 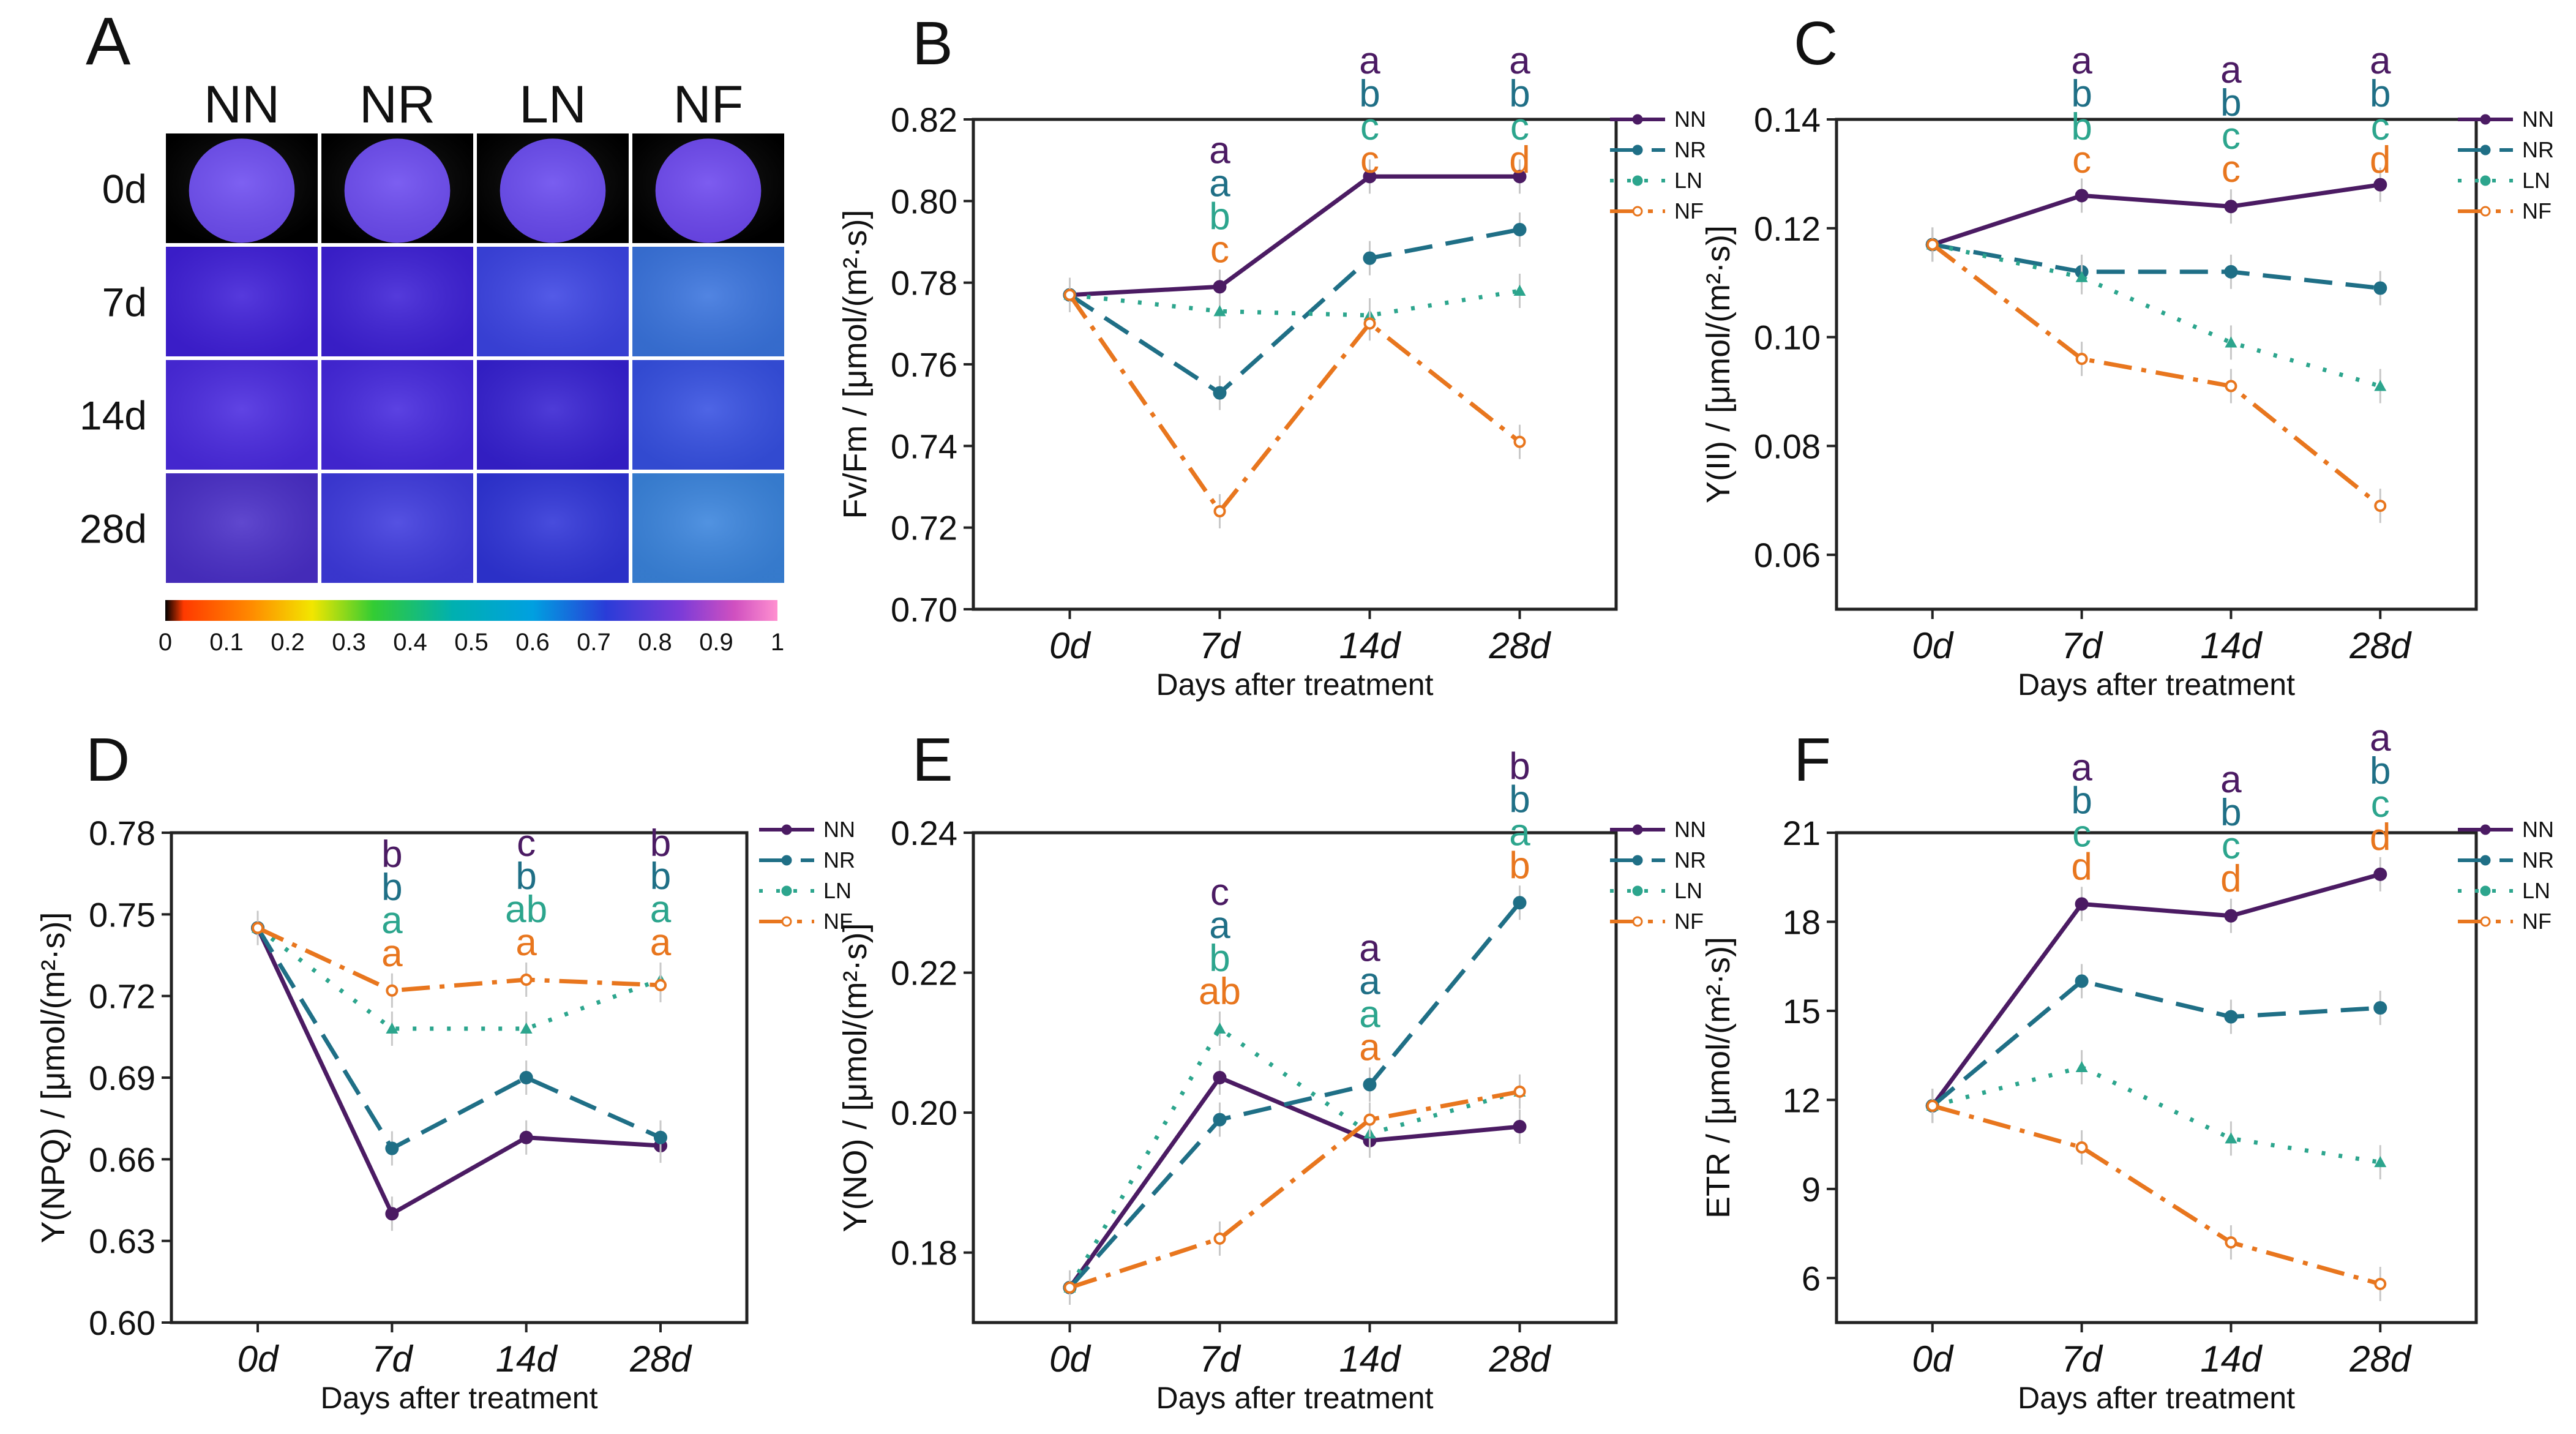 What do you see at coordinates (1690, 119) in the screenshot?
I see `legend-label: NN` at bounding box center [1690, 119].